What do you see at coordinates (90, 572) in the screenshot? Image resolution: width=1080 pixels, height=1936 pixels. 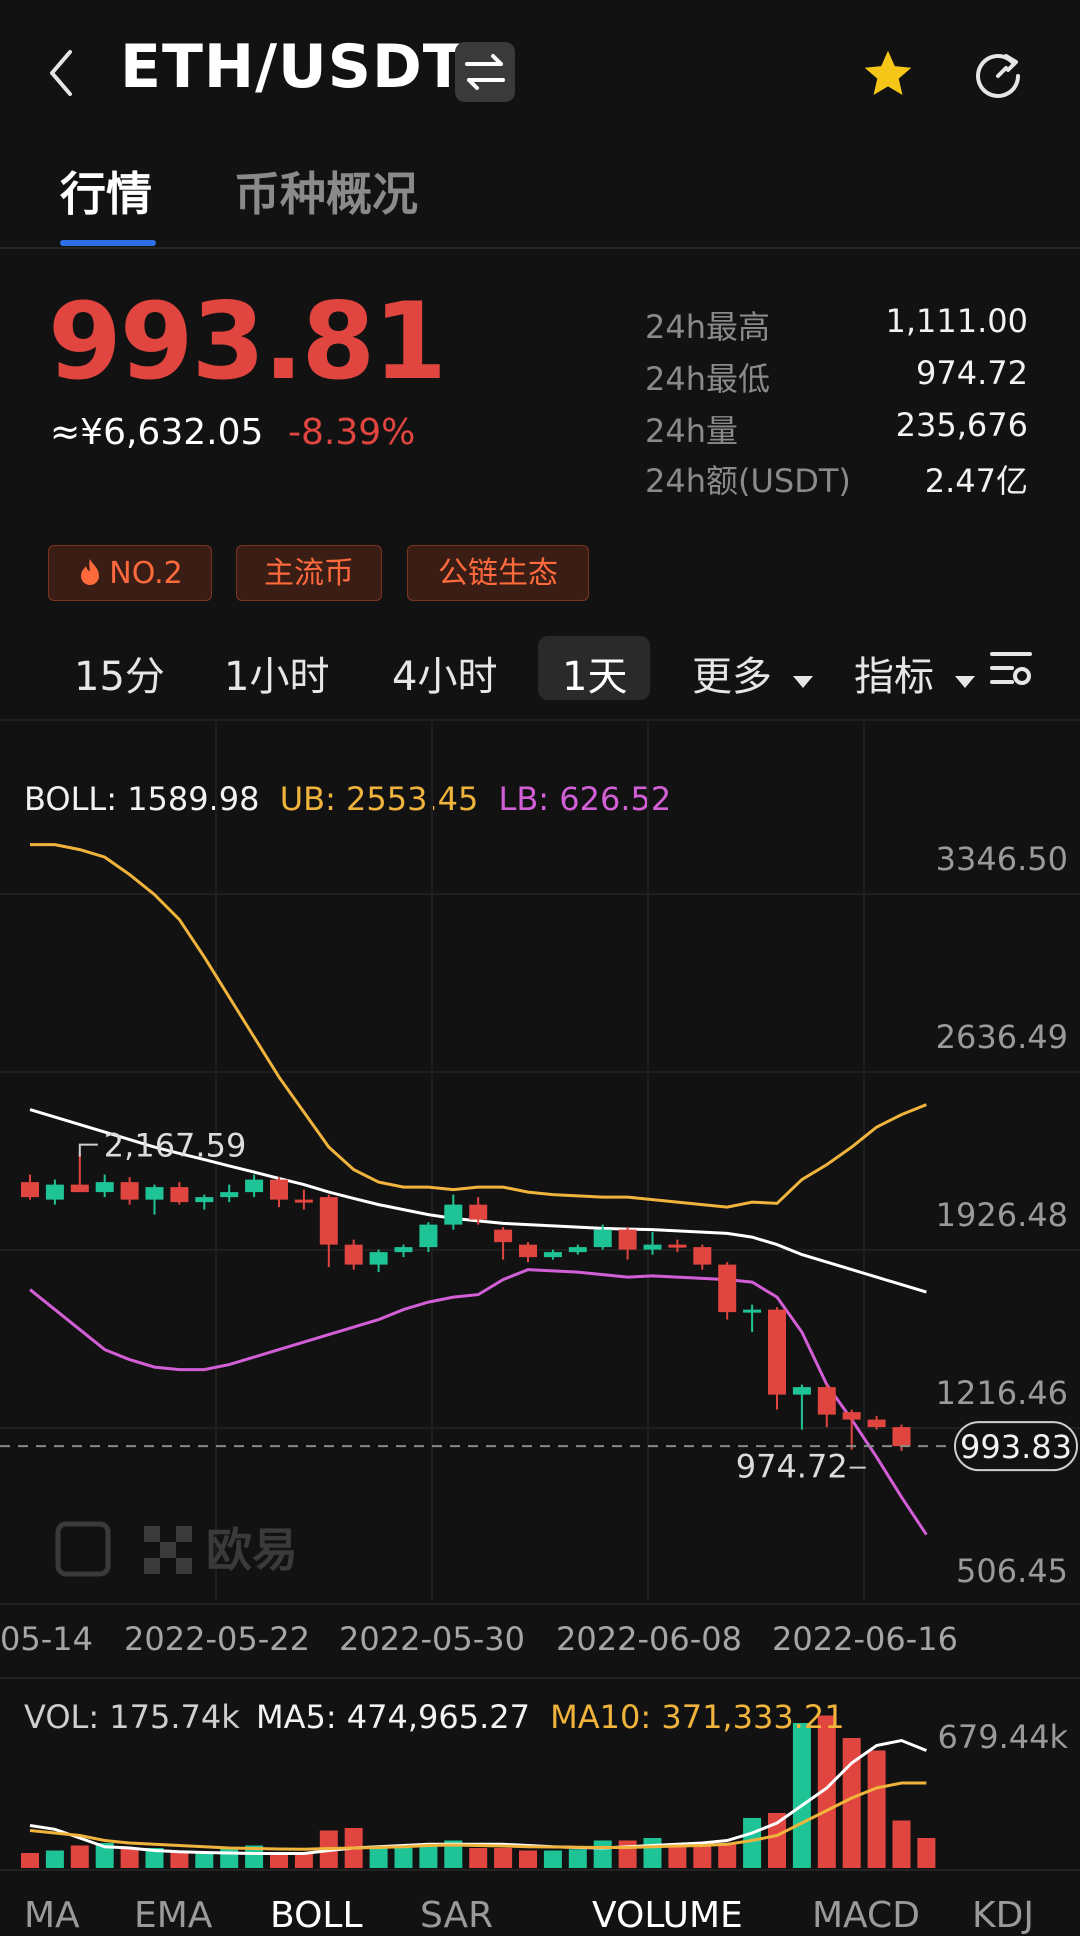 I see `fire-icon` at bounding box center [90, 572].